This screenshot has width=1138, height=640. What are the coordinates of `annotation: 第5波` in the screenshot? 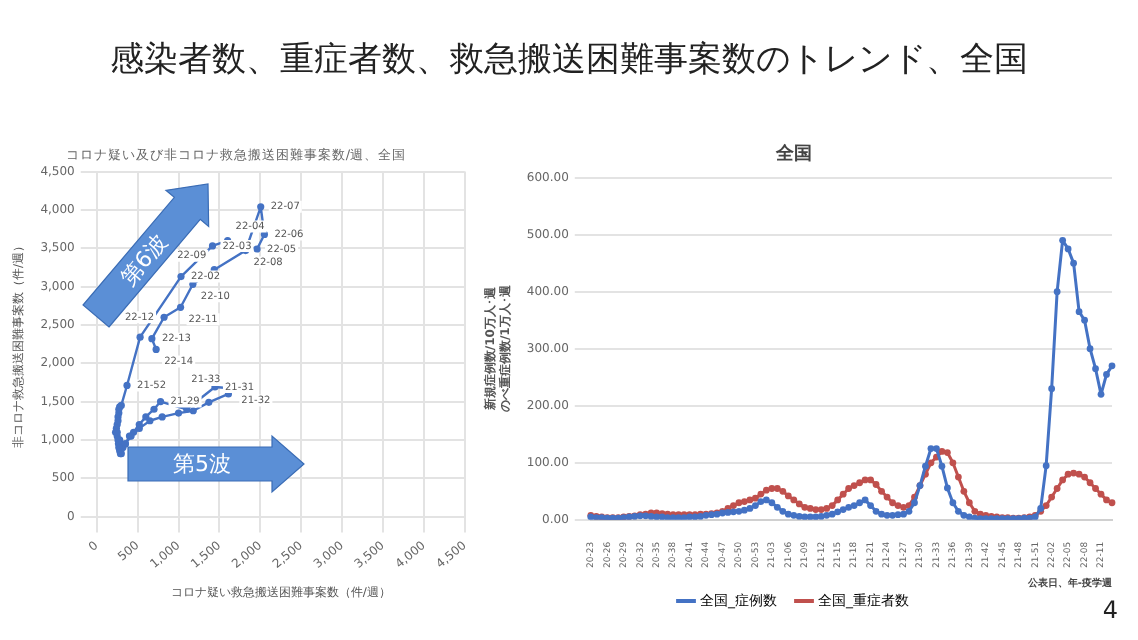 It's located at (201, 464).